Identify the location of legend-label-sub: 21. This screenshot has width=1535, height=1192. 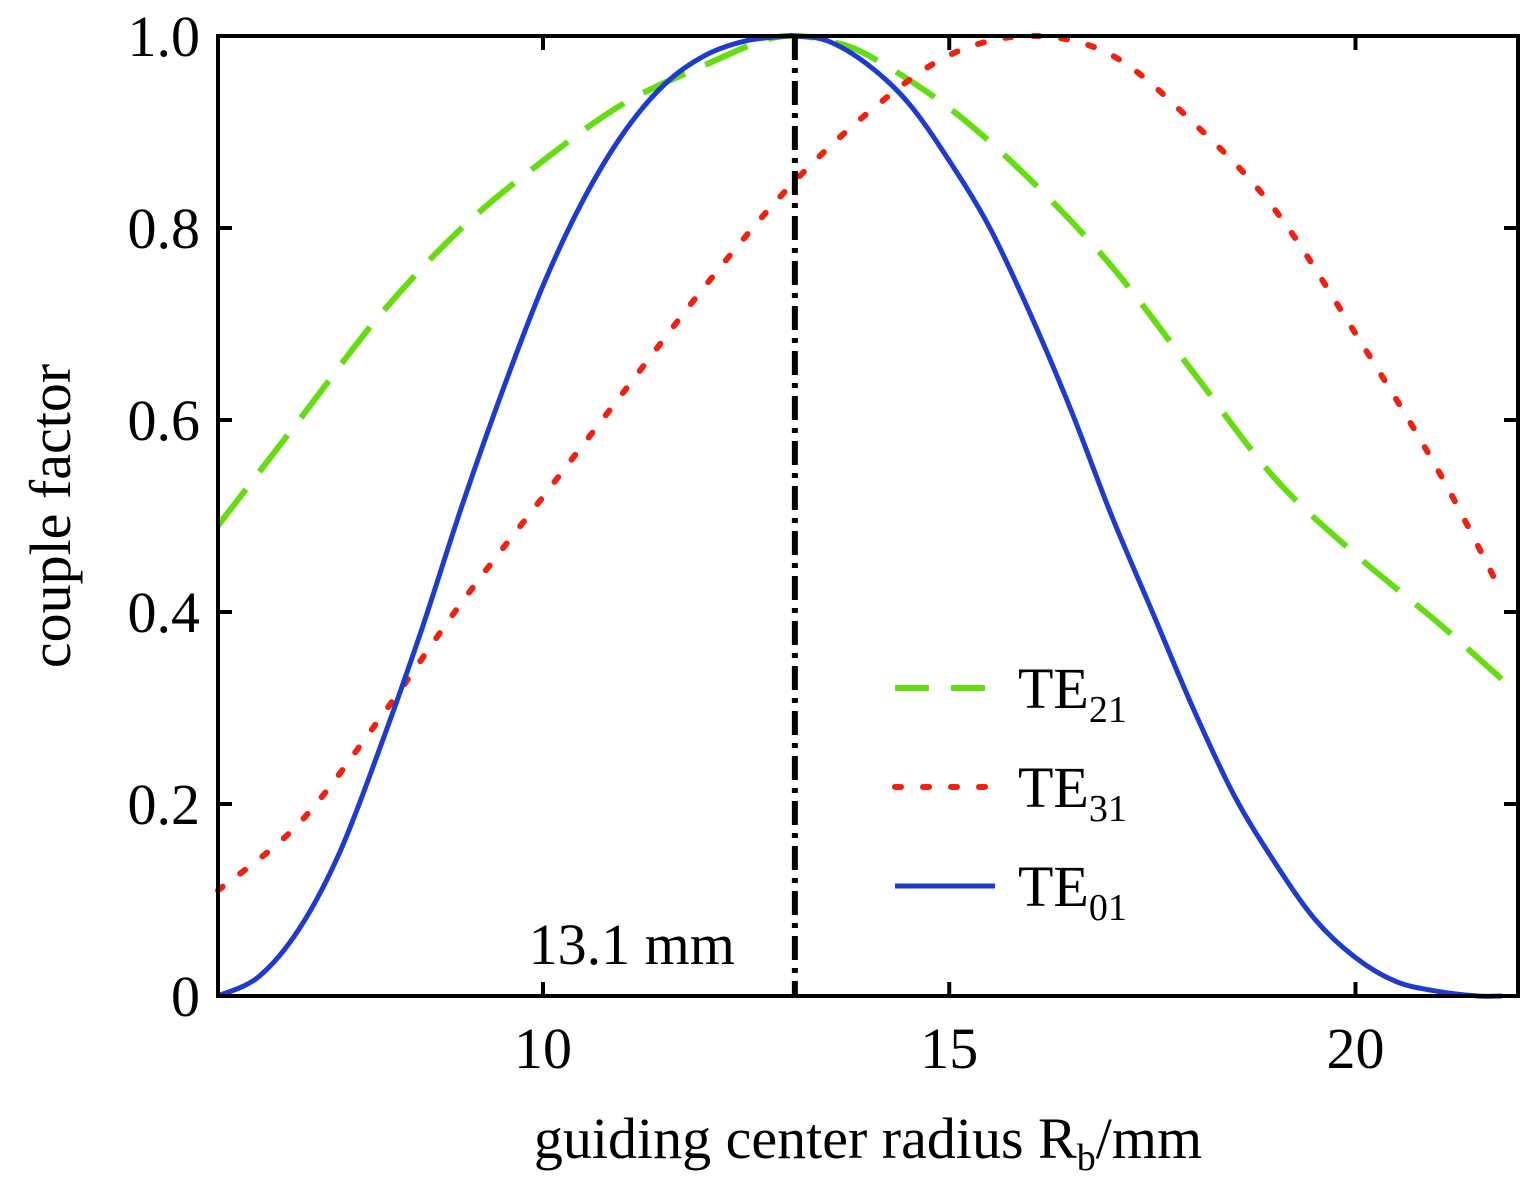
(1108, 710).